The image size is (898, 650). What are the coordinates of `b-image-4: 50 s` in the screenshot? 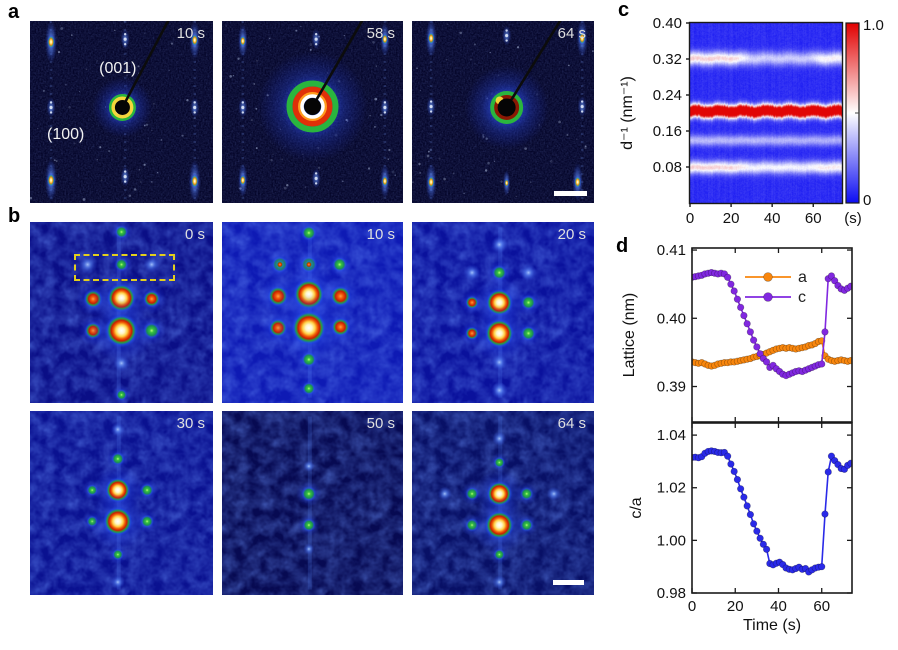 It's located at (312, 503).